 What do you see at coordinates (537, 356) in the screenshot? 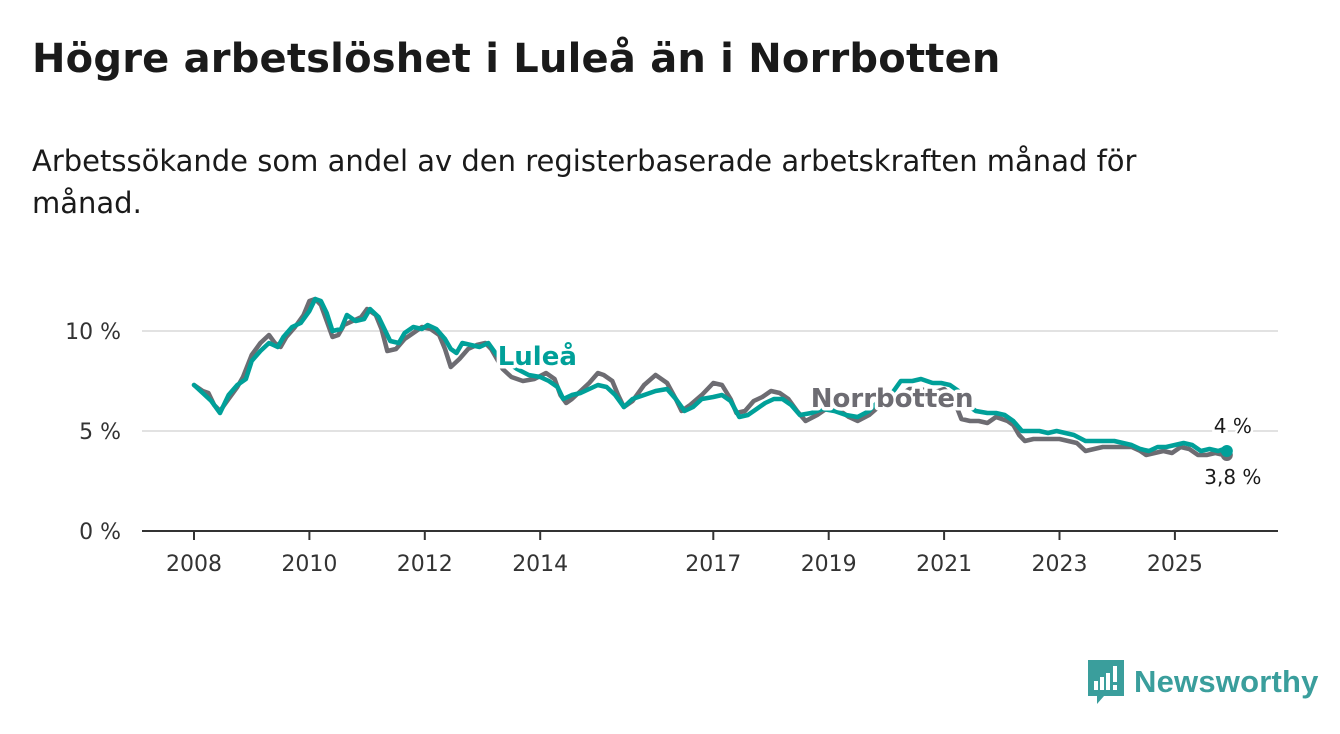
I see `series-label: Luleå` at bounding box center [537, 356].